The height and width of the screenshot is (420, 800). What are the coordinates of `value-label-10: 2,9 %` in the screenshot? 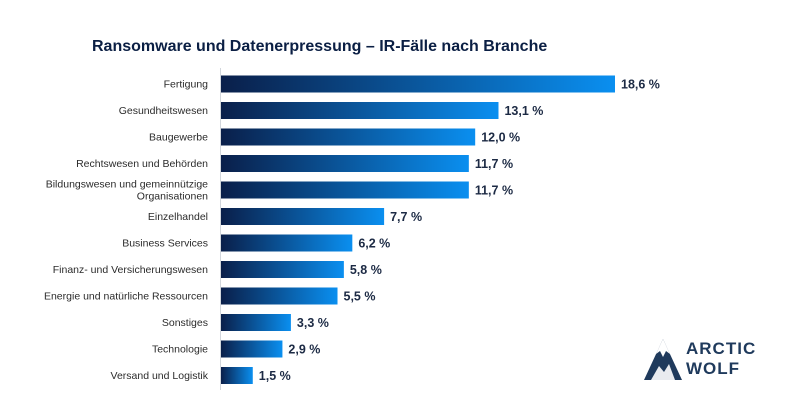 It's located at (304, 350).